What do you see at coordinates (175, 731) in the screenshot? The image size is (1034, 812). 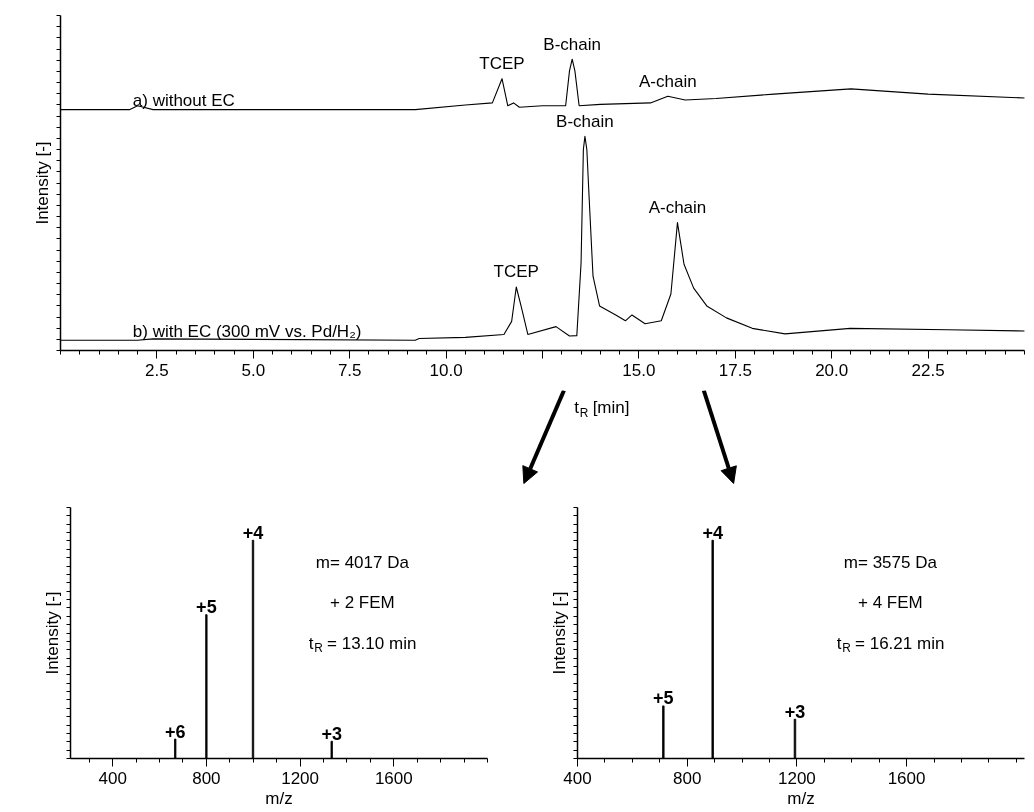 I see `annotation: +6` at bounding box center [175, 731].